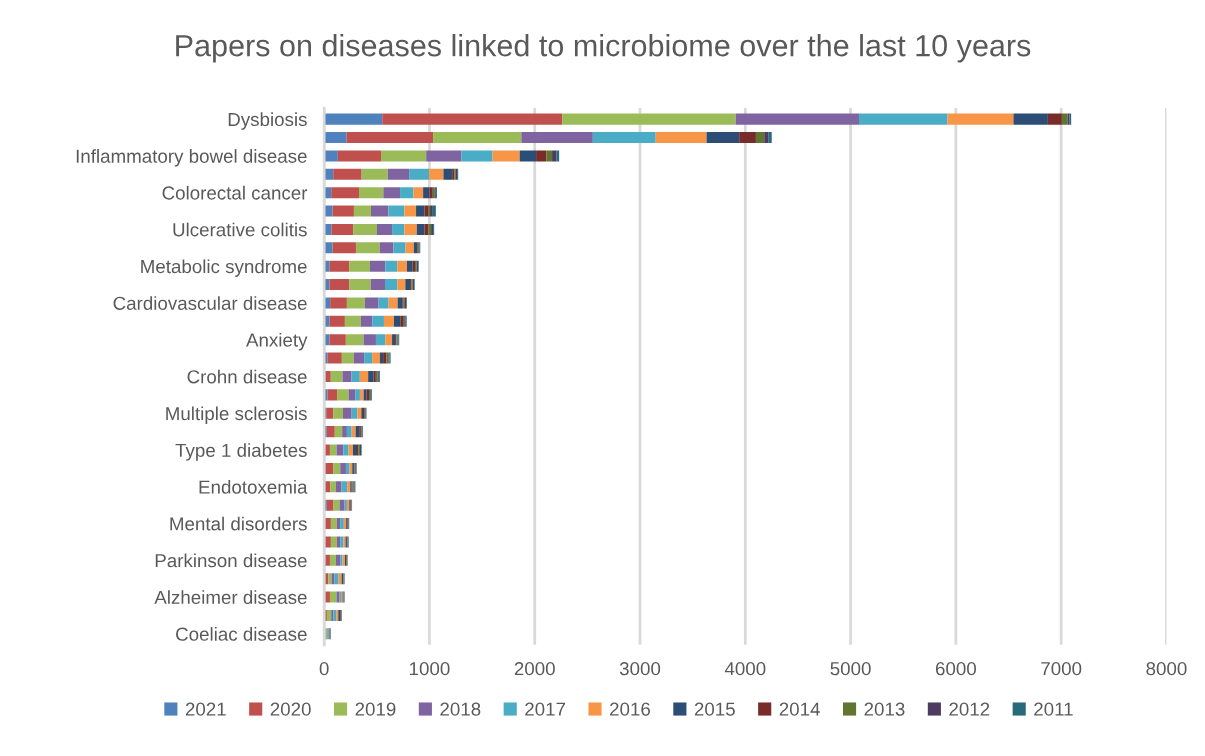 This screenshot has width=1205, height=756. What do you see at coordinates (714, 709) in the screenshot?
I see `legend-label: 2015` at bounding box center [714, 709].